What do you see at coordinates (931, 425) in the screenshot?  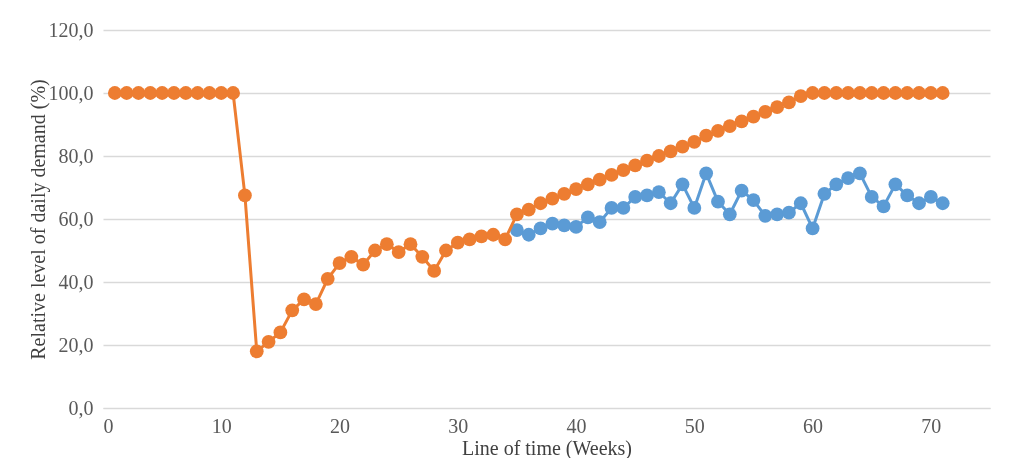 I see `x-tick-label: 70` at bounding box center [931, 425].